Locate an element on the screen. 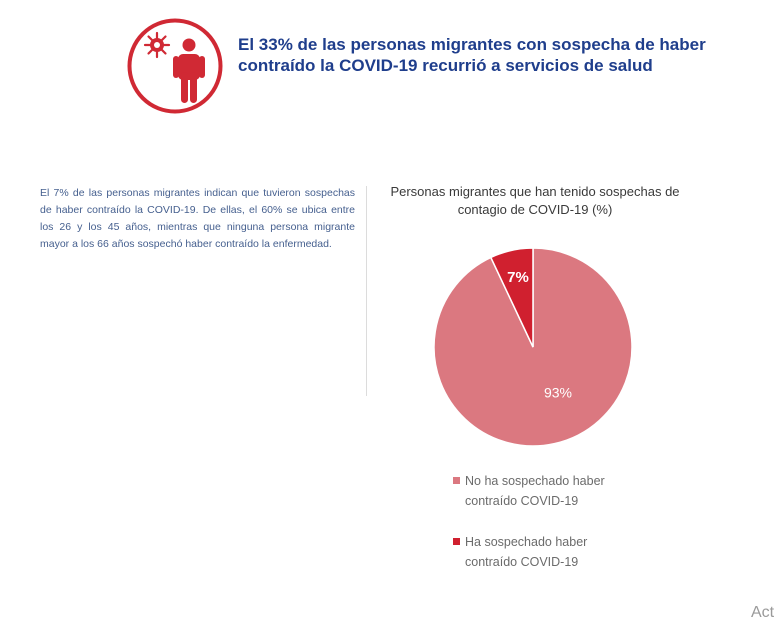 This screenshot has width=781, height=627. legend-item-suspected: Ha sospechado haber contraído COVID-19 is located at coordinates (568, 552).